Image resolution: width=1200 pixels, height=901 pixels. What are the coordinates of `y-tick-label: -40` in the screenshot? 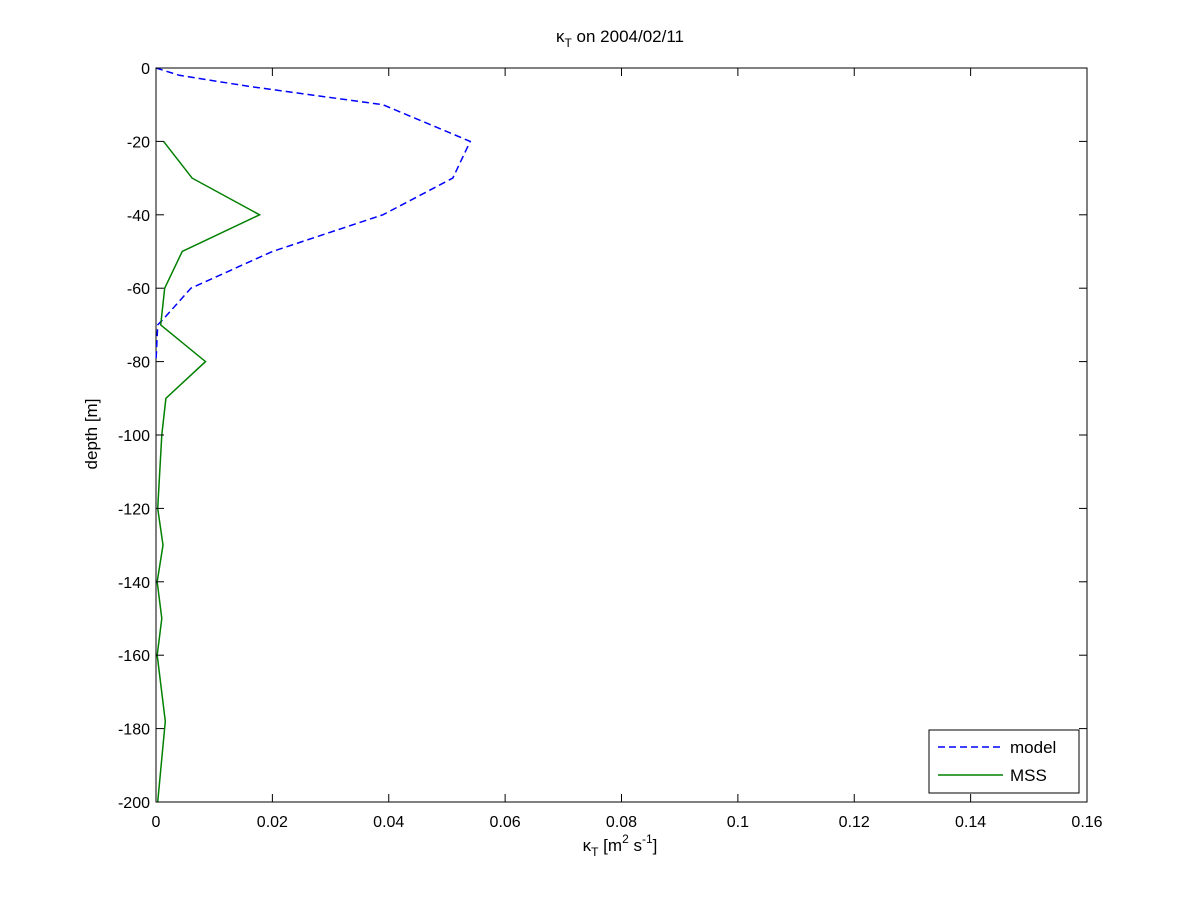 It's located at (138, 216).